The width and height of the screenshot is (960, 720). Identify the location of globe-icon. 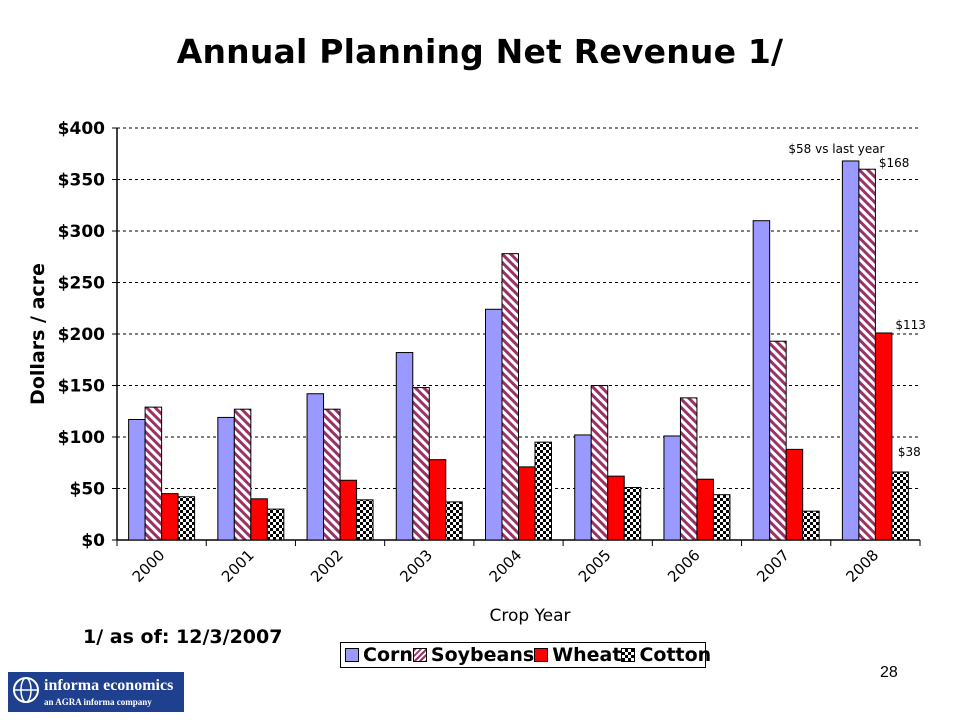
(26, 690).